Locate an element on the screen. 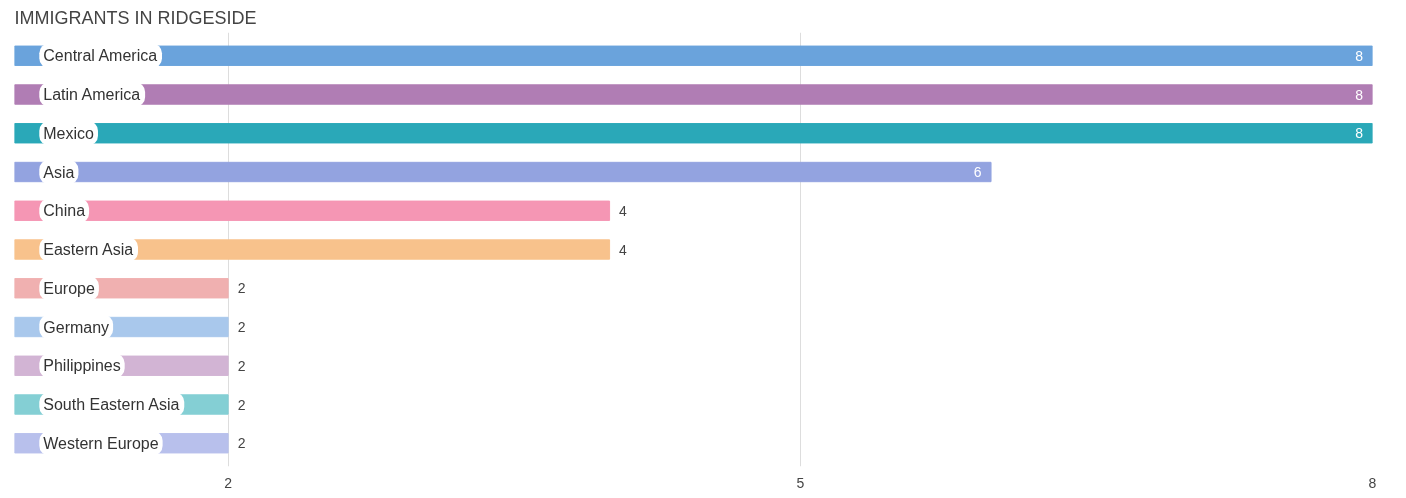 The width and height of the screenshot is (1406, 498). y-tick-label: Mexico is located at coordinates (69, 133).